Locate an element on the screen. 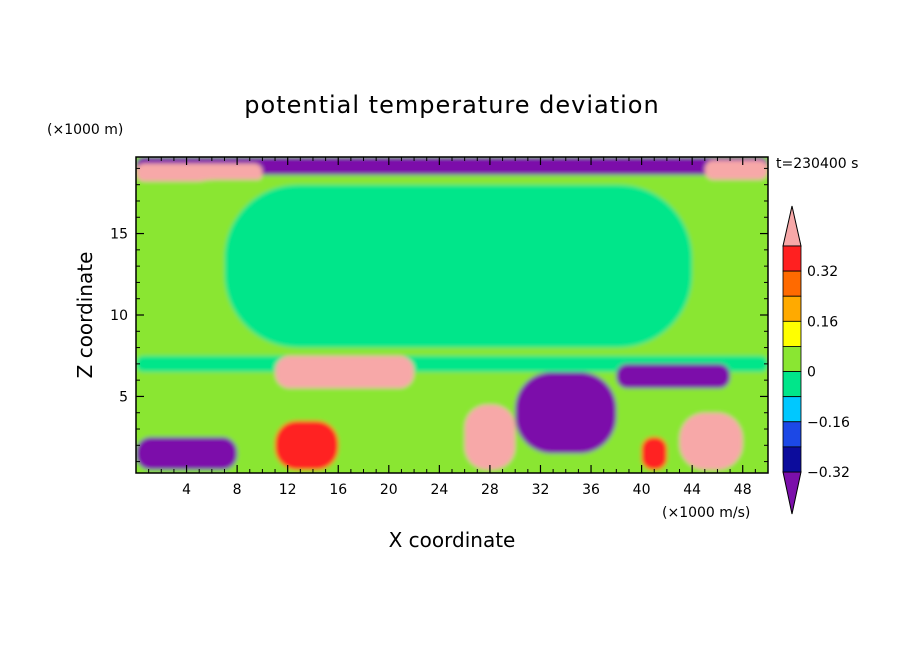 This screenshot has height=654, width=904. time-label: t=230400 s is located at coordinates (817, 164).